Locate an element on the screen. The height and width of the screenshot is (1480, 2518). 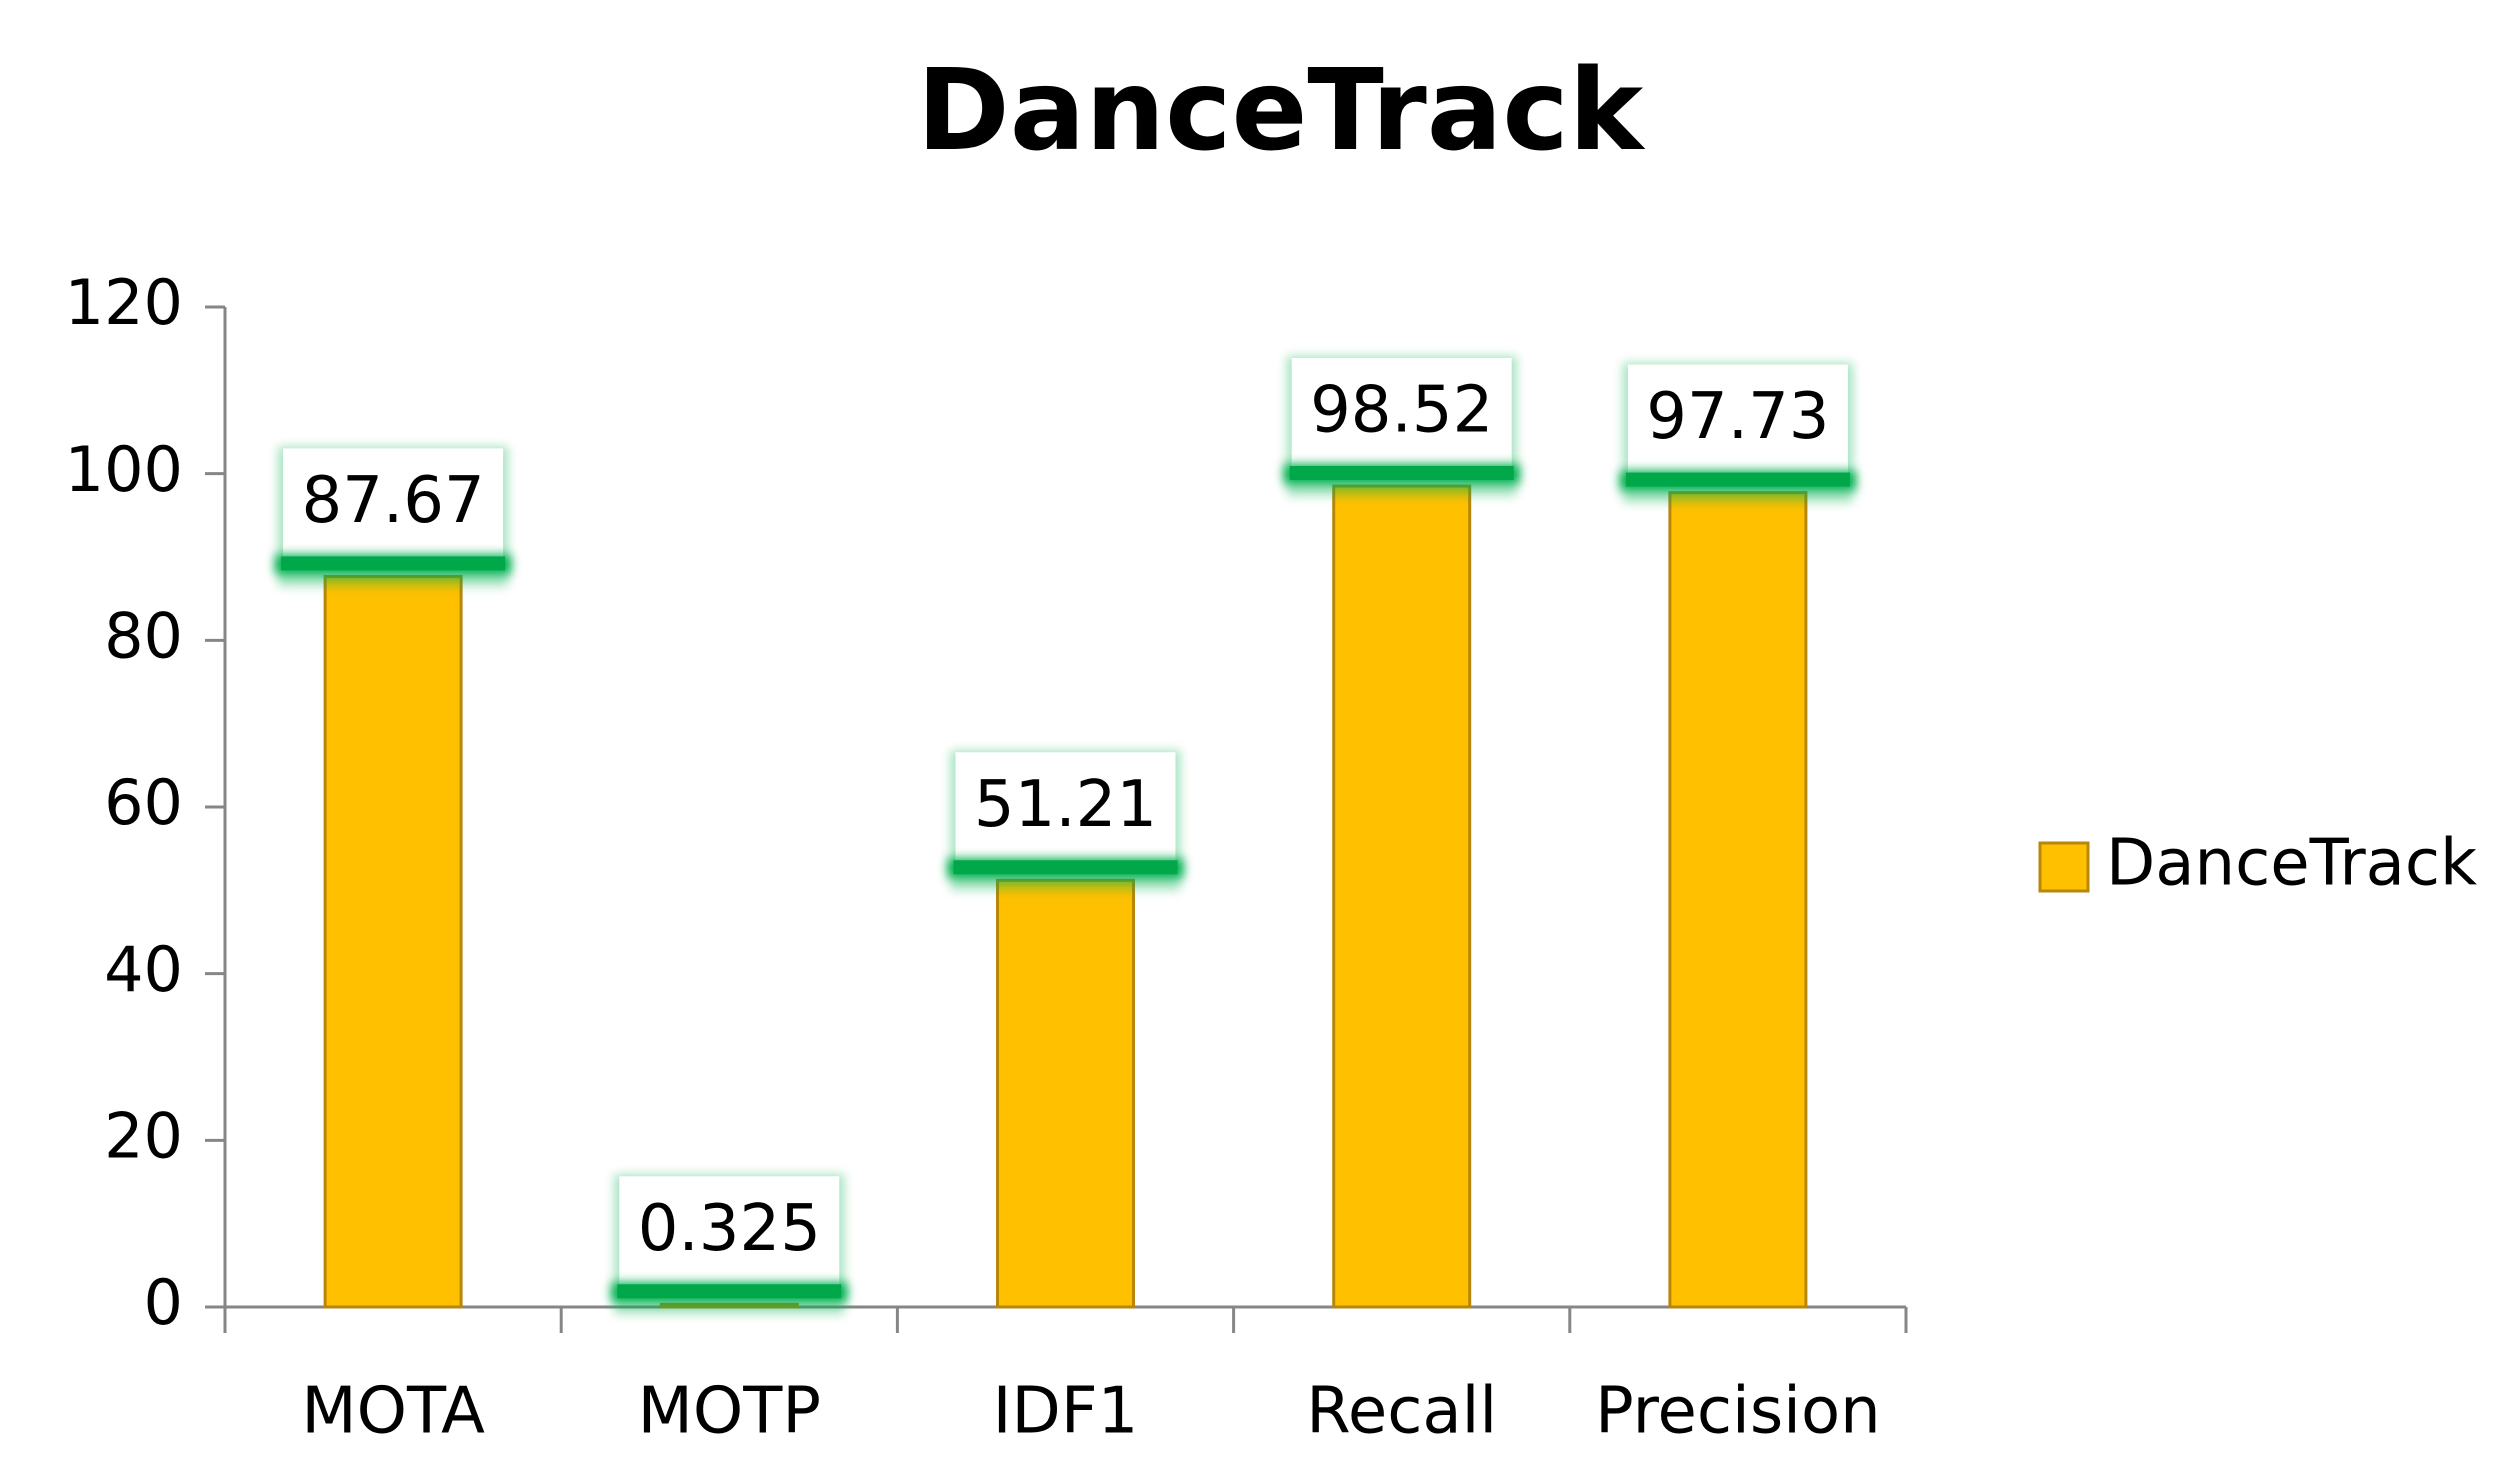
y-tick-label: 120 is located at coordinates (124, 302).